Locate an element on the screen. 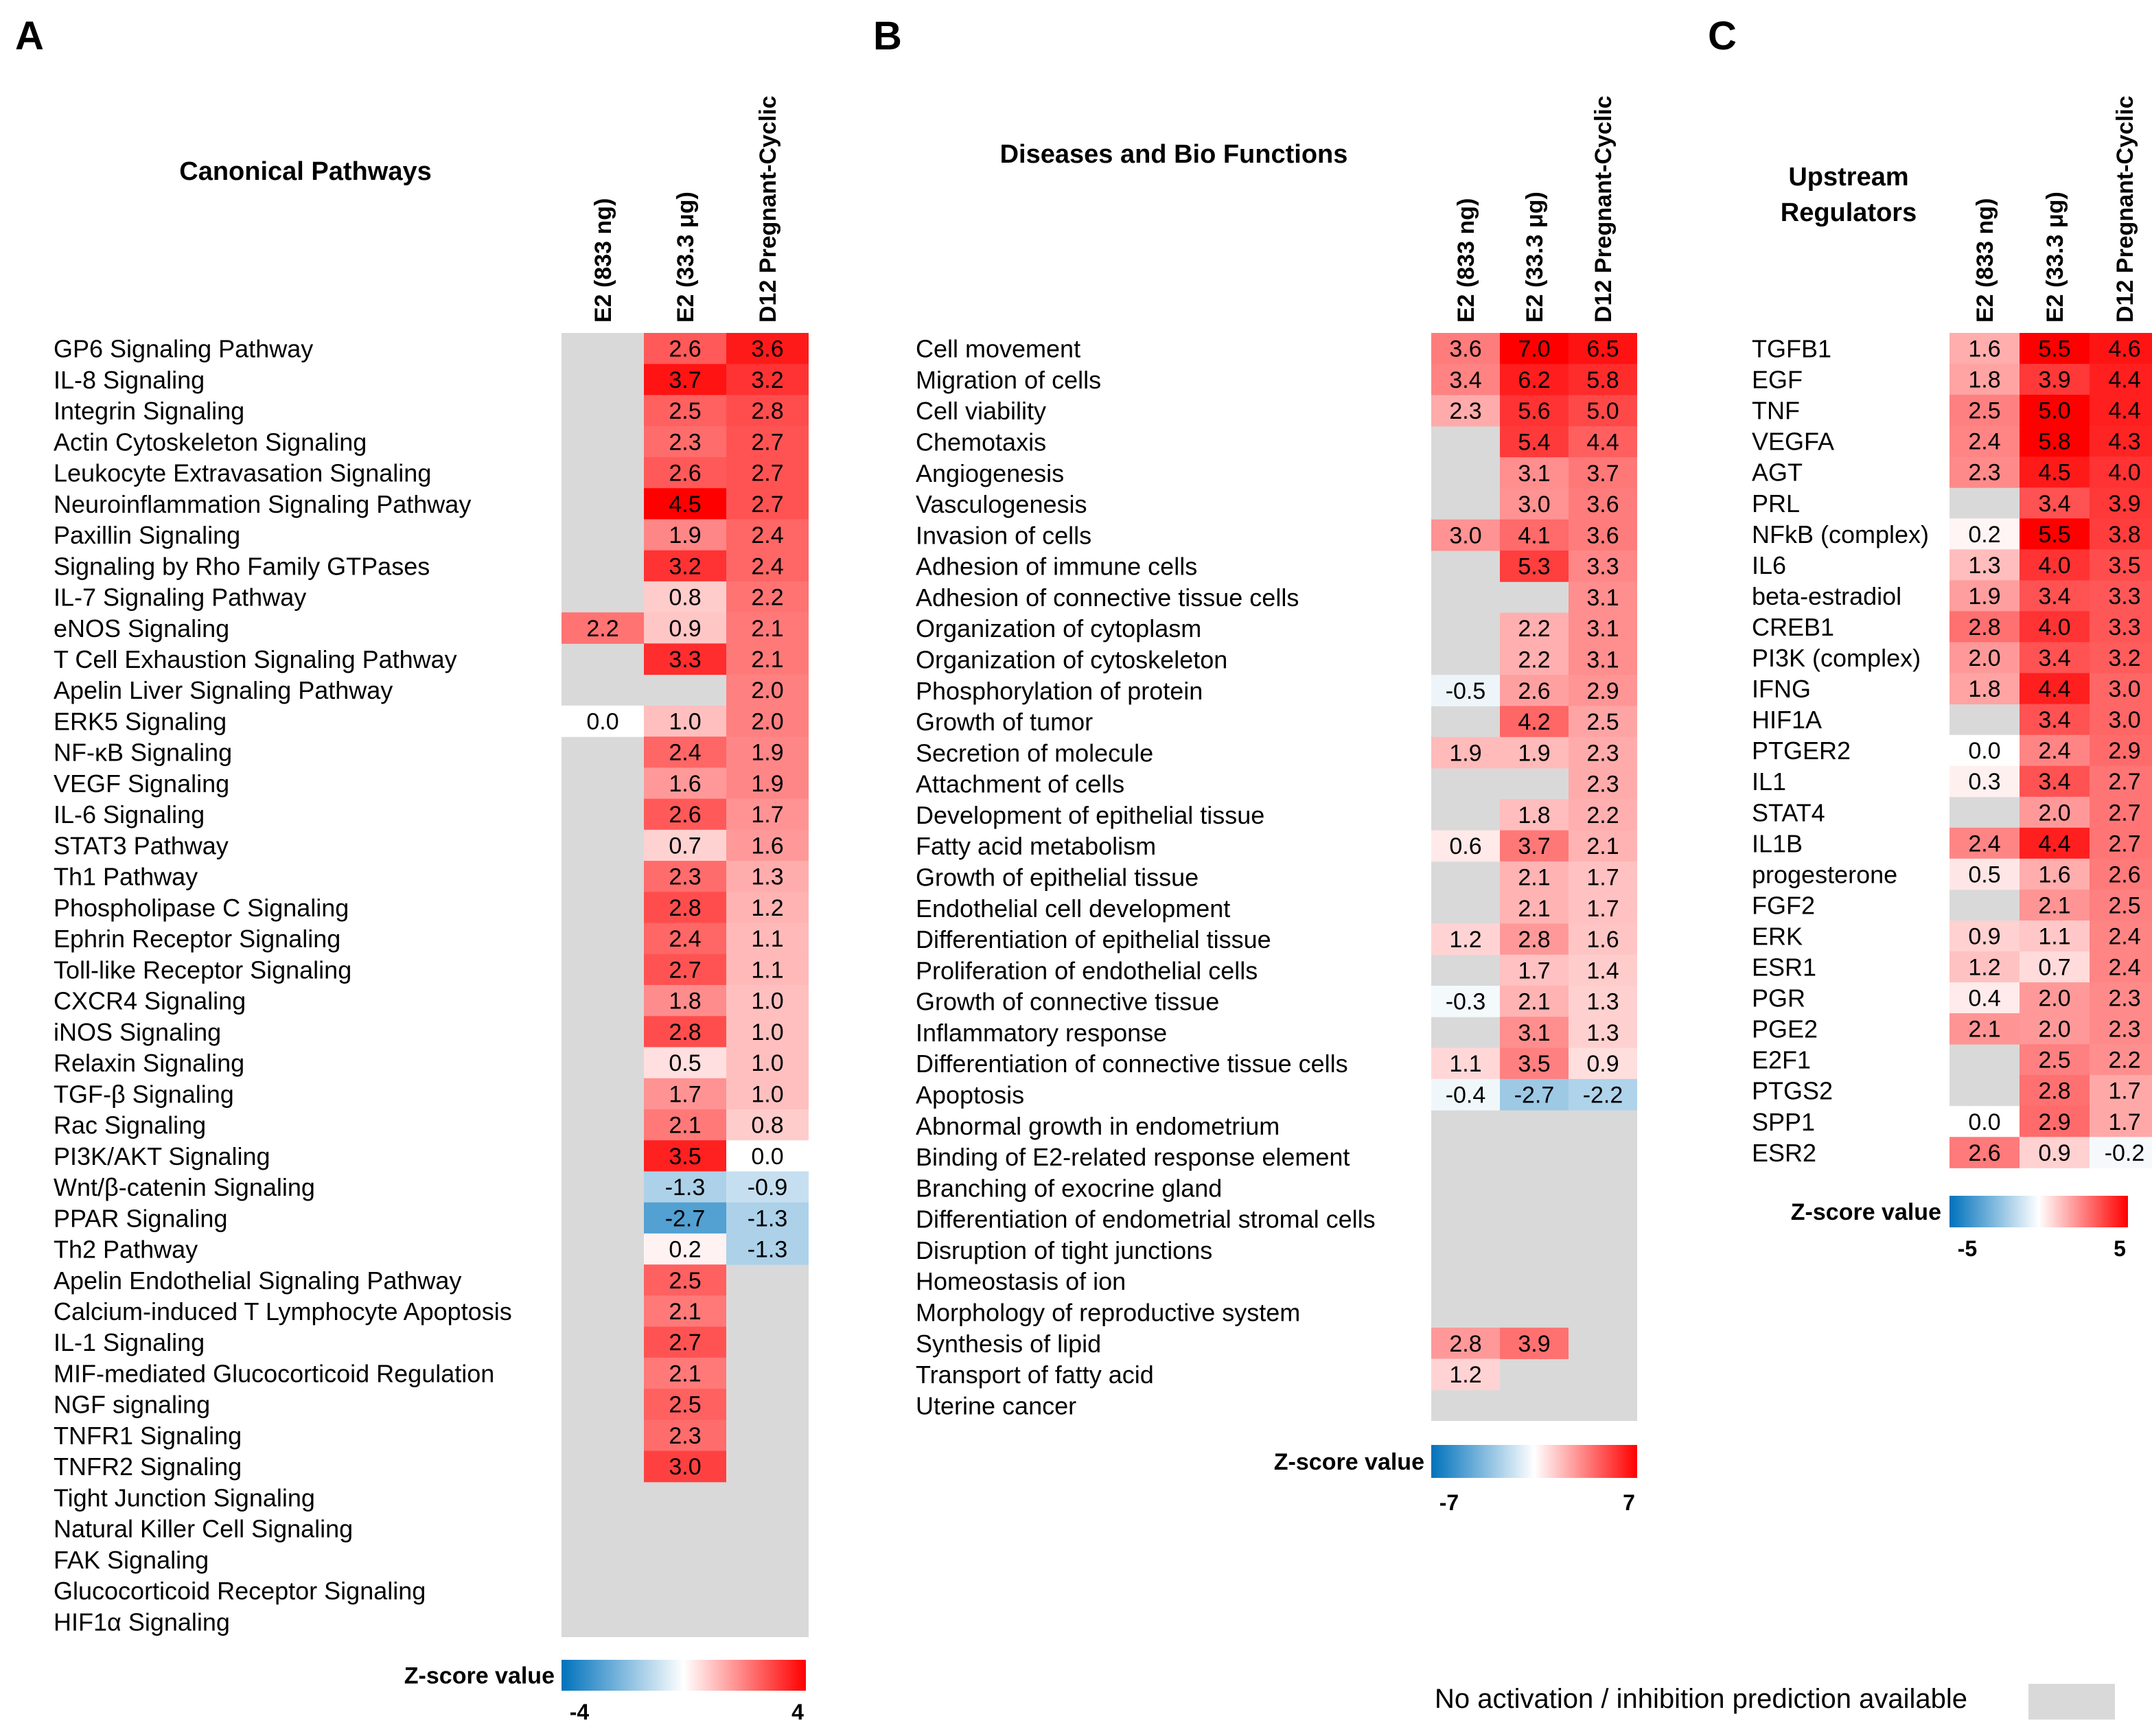 This screenshot has width=2152, height=1736. row-label: Growth of connective tissue is located at coordinates (1067, 1002).